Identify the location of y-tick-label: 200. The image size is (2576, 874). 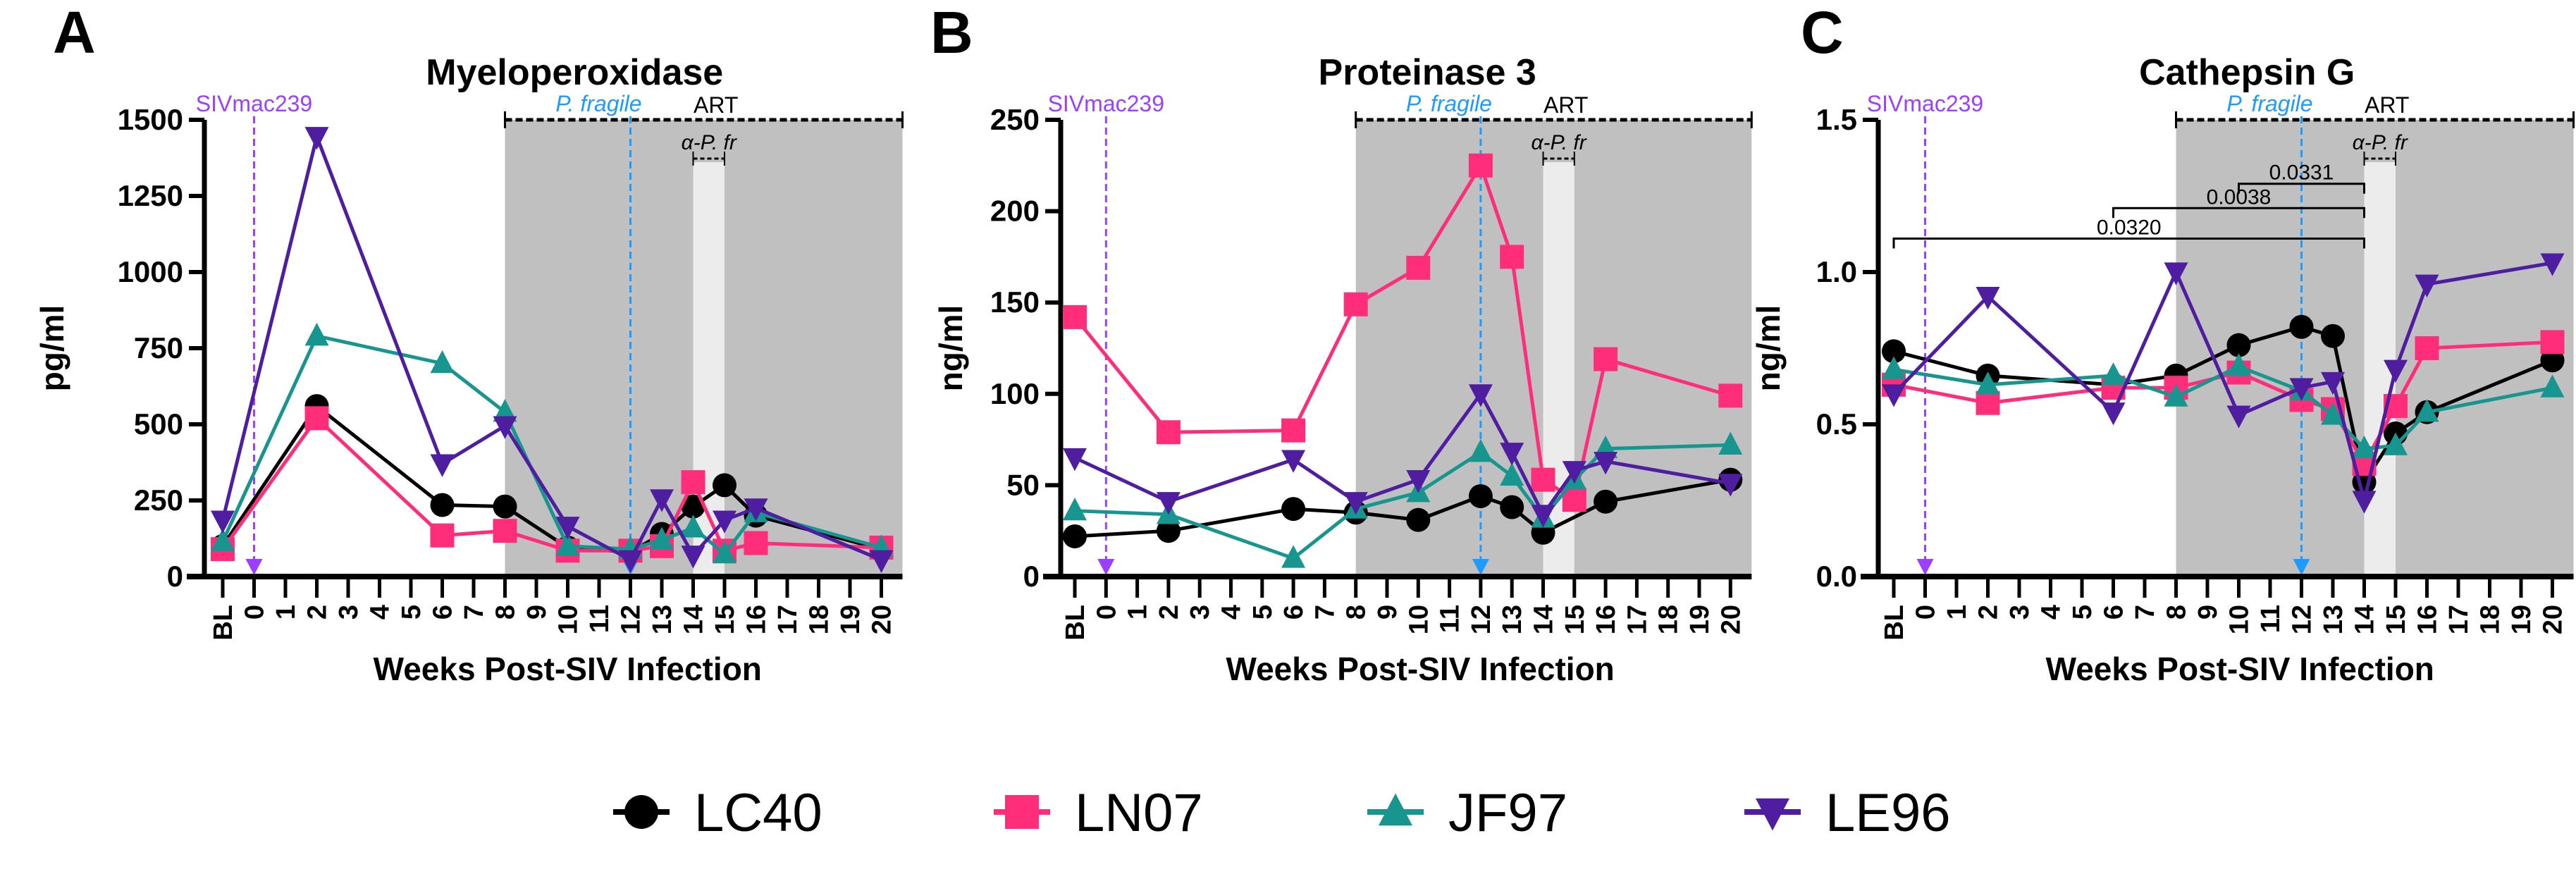
(1015, 212).